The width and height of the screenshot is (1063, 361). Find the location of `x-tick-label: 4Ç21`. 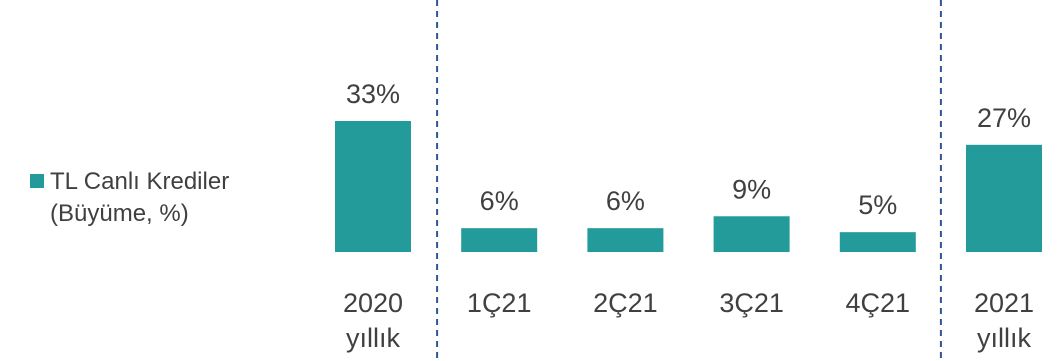

x-tick-label: 4Ç21 is located at coordinates (878, 303).